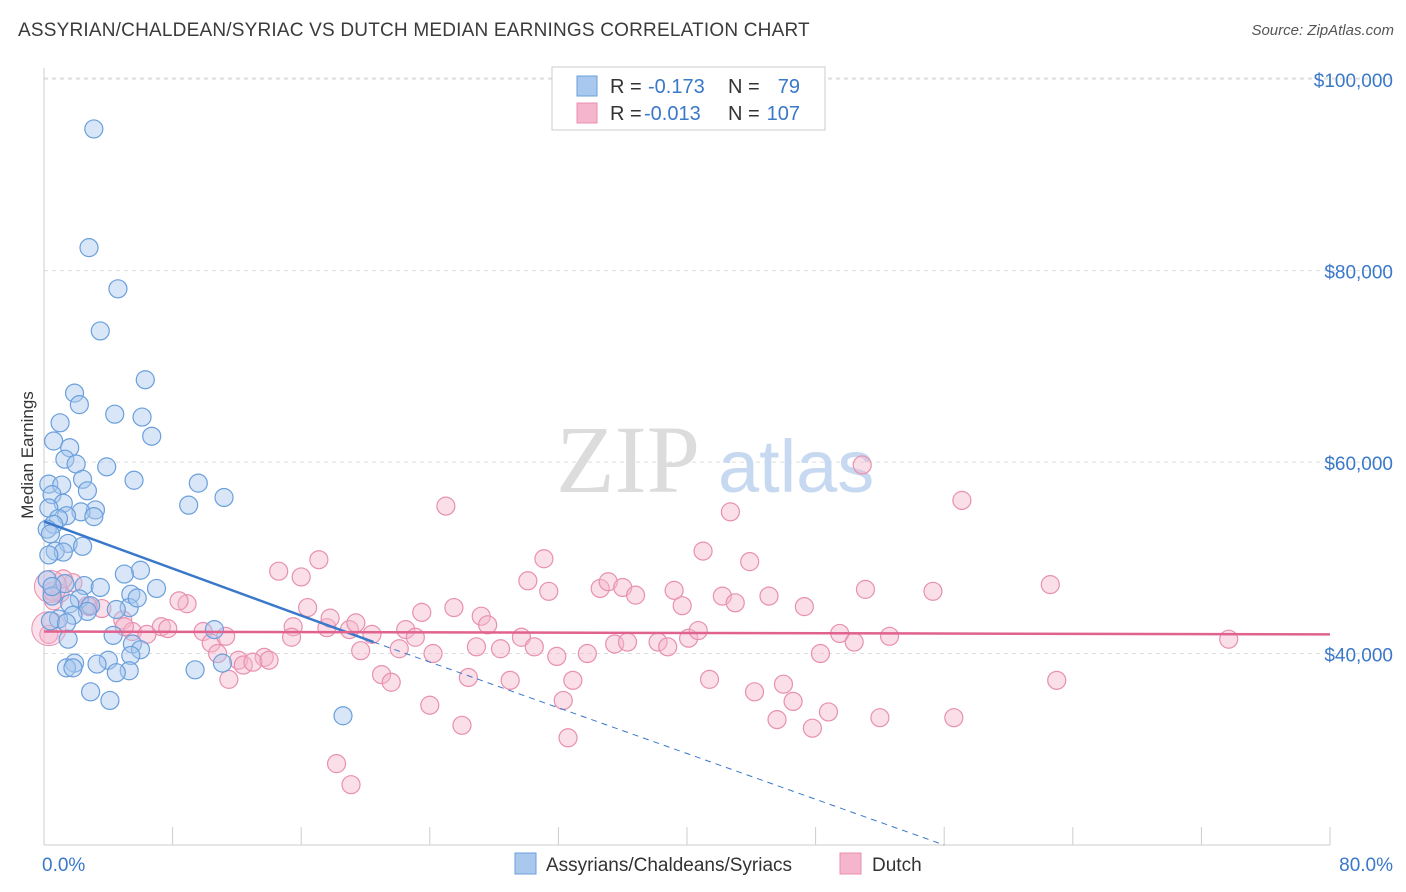 The width and height of the screenshot is (1406, 892). I want to click on watermark-zip: ZIP, so click(628, 459).